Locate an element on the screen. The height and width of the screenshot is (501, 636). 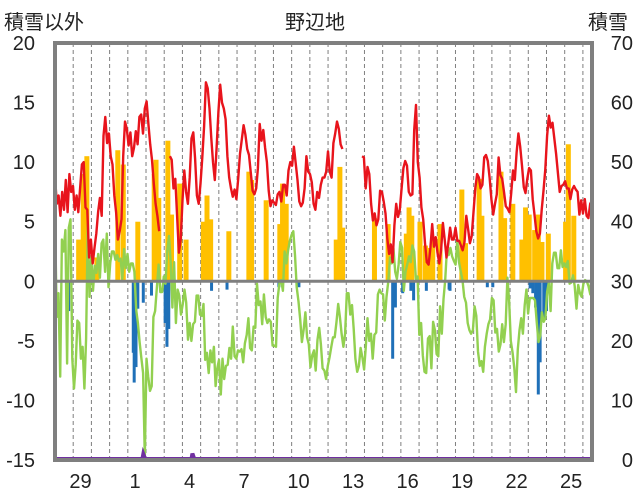
x-tick-label: 10 is located at coordinates (298, 482).